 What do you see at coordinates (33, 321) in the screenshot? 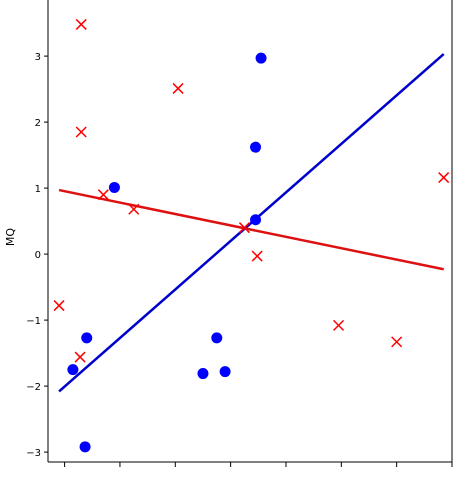
I see `y-tick-label: −1` at bounding box center [33, 321].